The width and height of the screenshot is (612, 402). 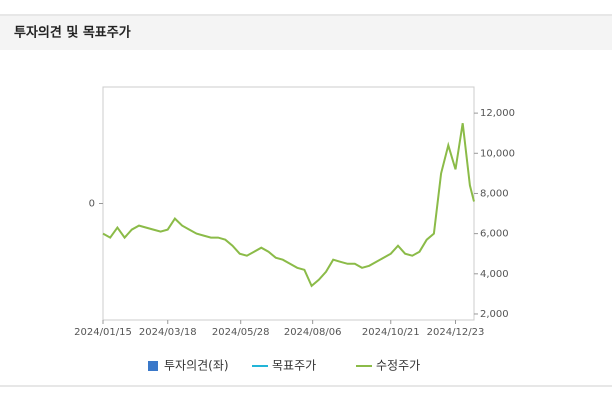 I want to click on y-tick-label: 0, so click(x=92, y=204).